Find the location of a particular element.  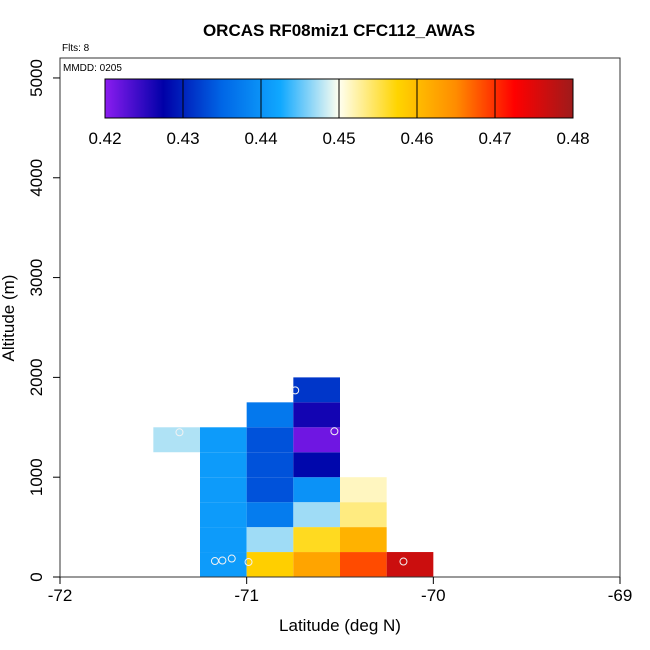

x-axis: -72 -71 -70 -69 is located at coordinates (340, 591).